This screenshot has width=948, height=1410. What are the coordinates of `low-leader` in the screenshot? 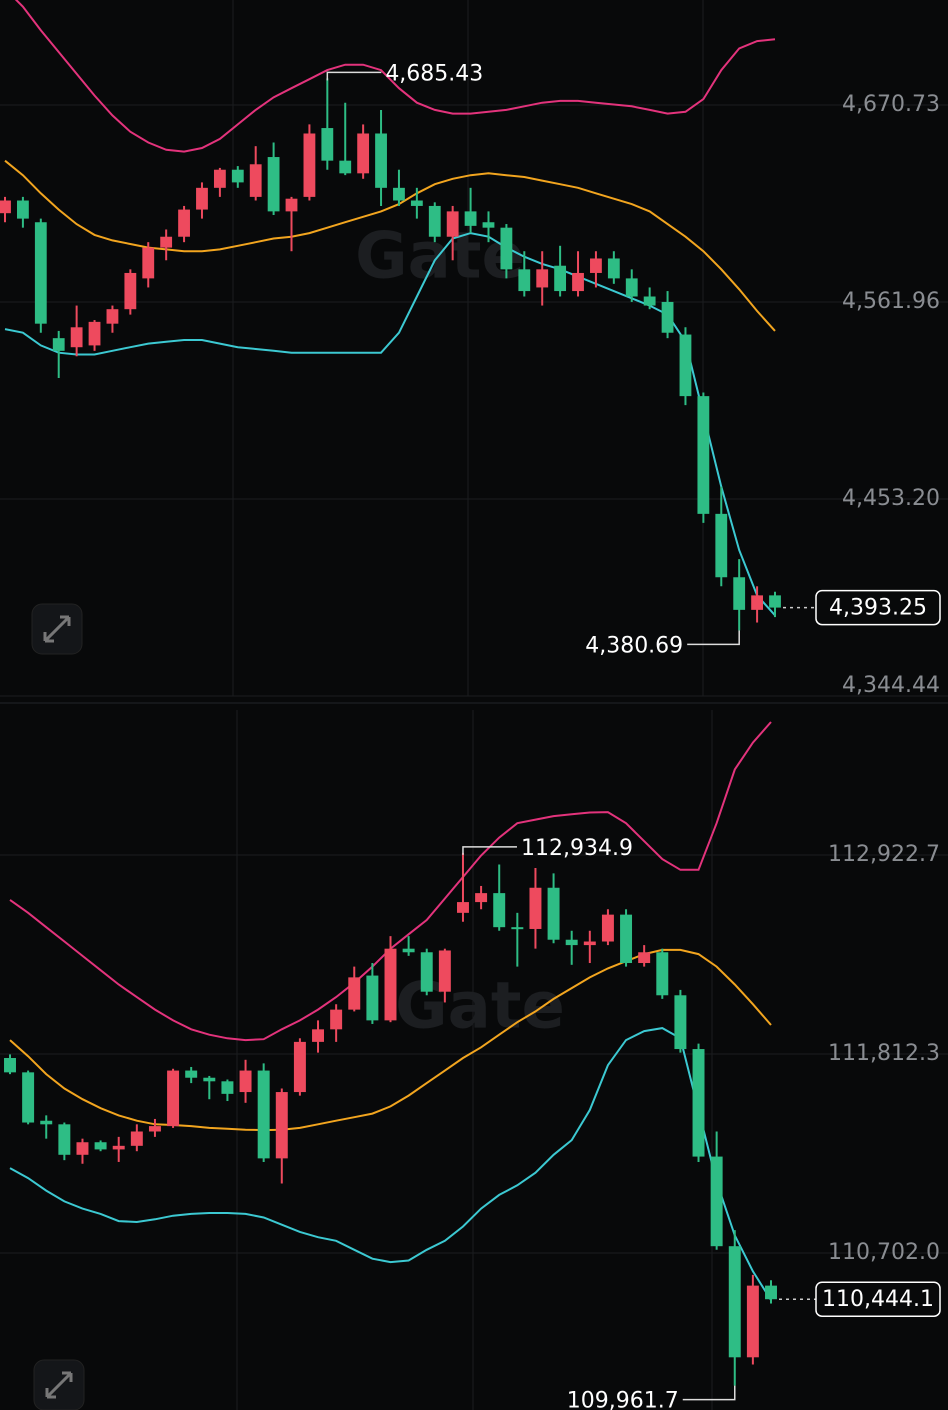 It's located at (713, 638).